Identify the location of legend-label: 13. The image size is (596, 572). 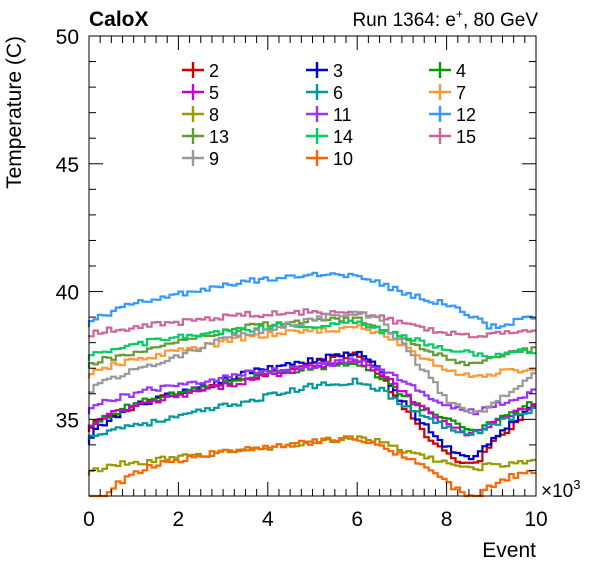
(219, 137).